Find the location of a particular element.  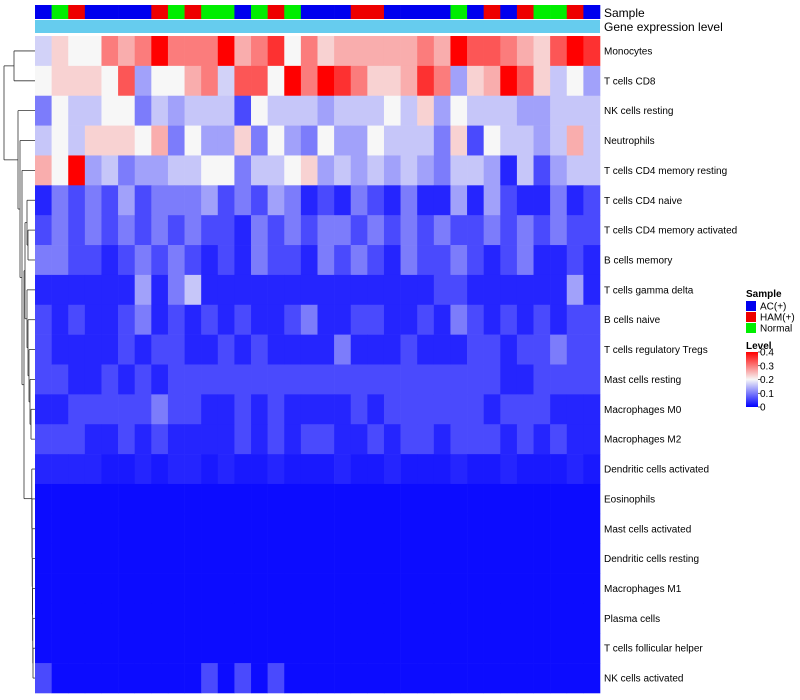

legend-tick-label: 0.4 is located at coordinates (767, 353).